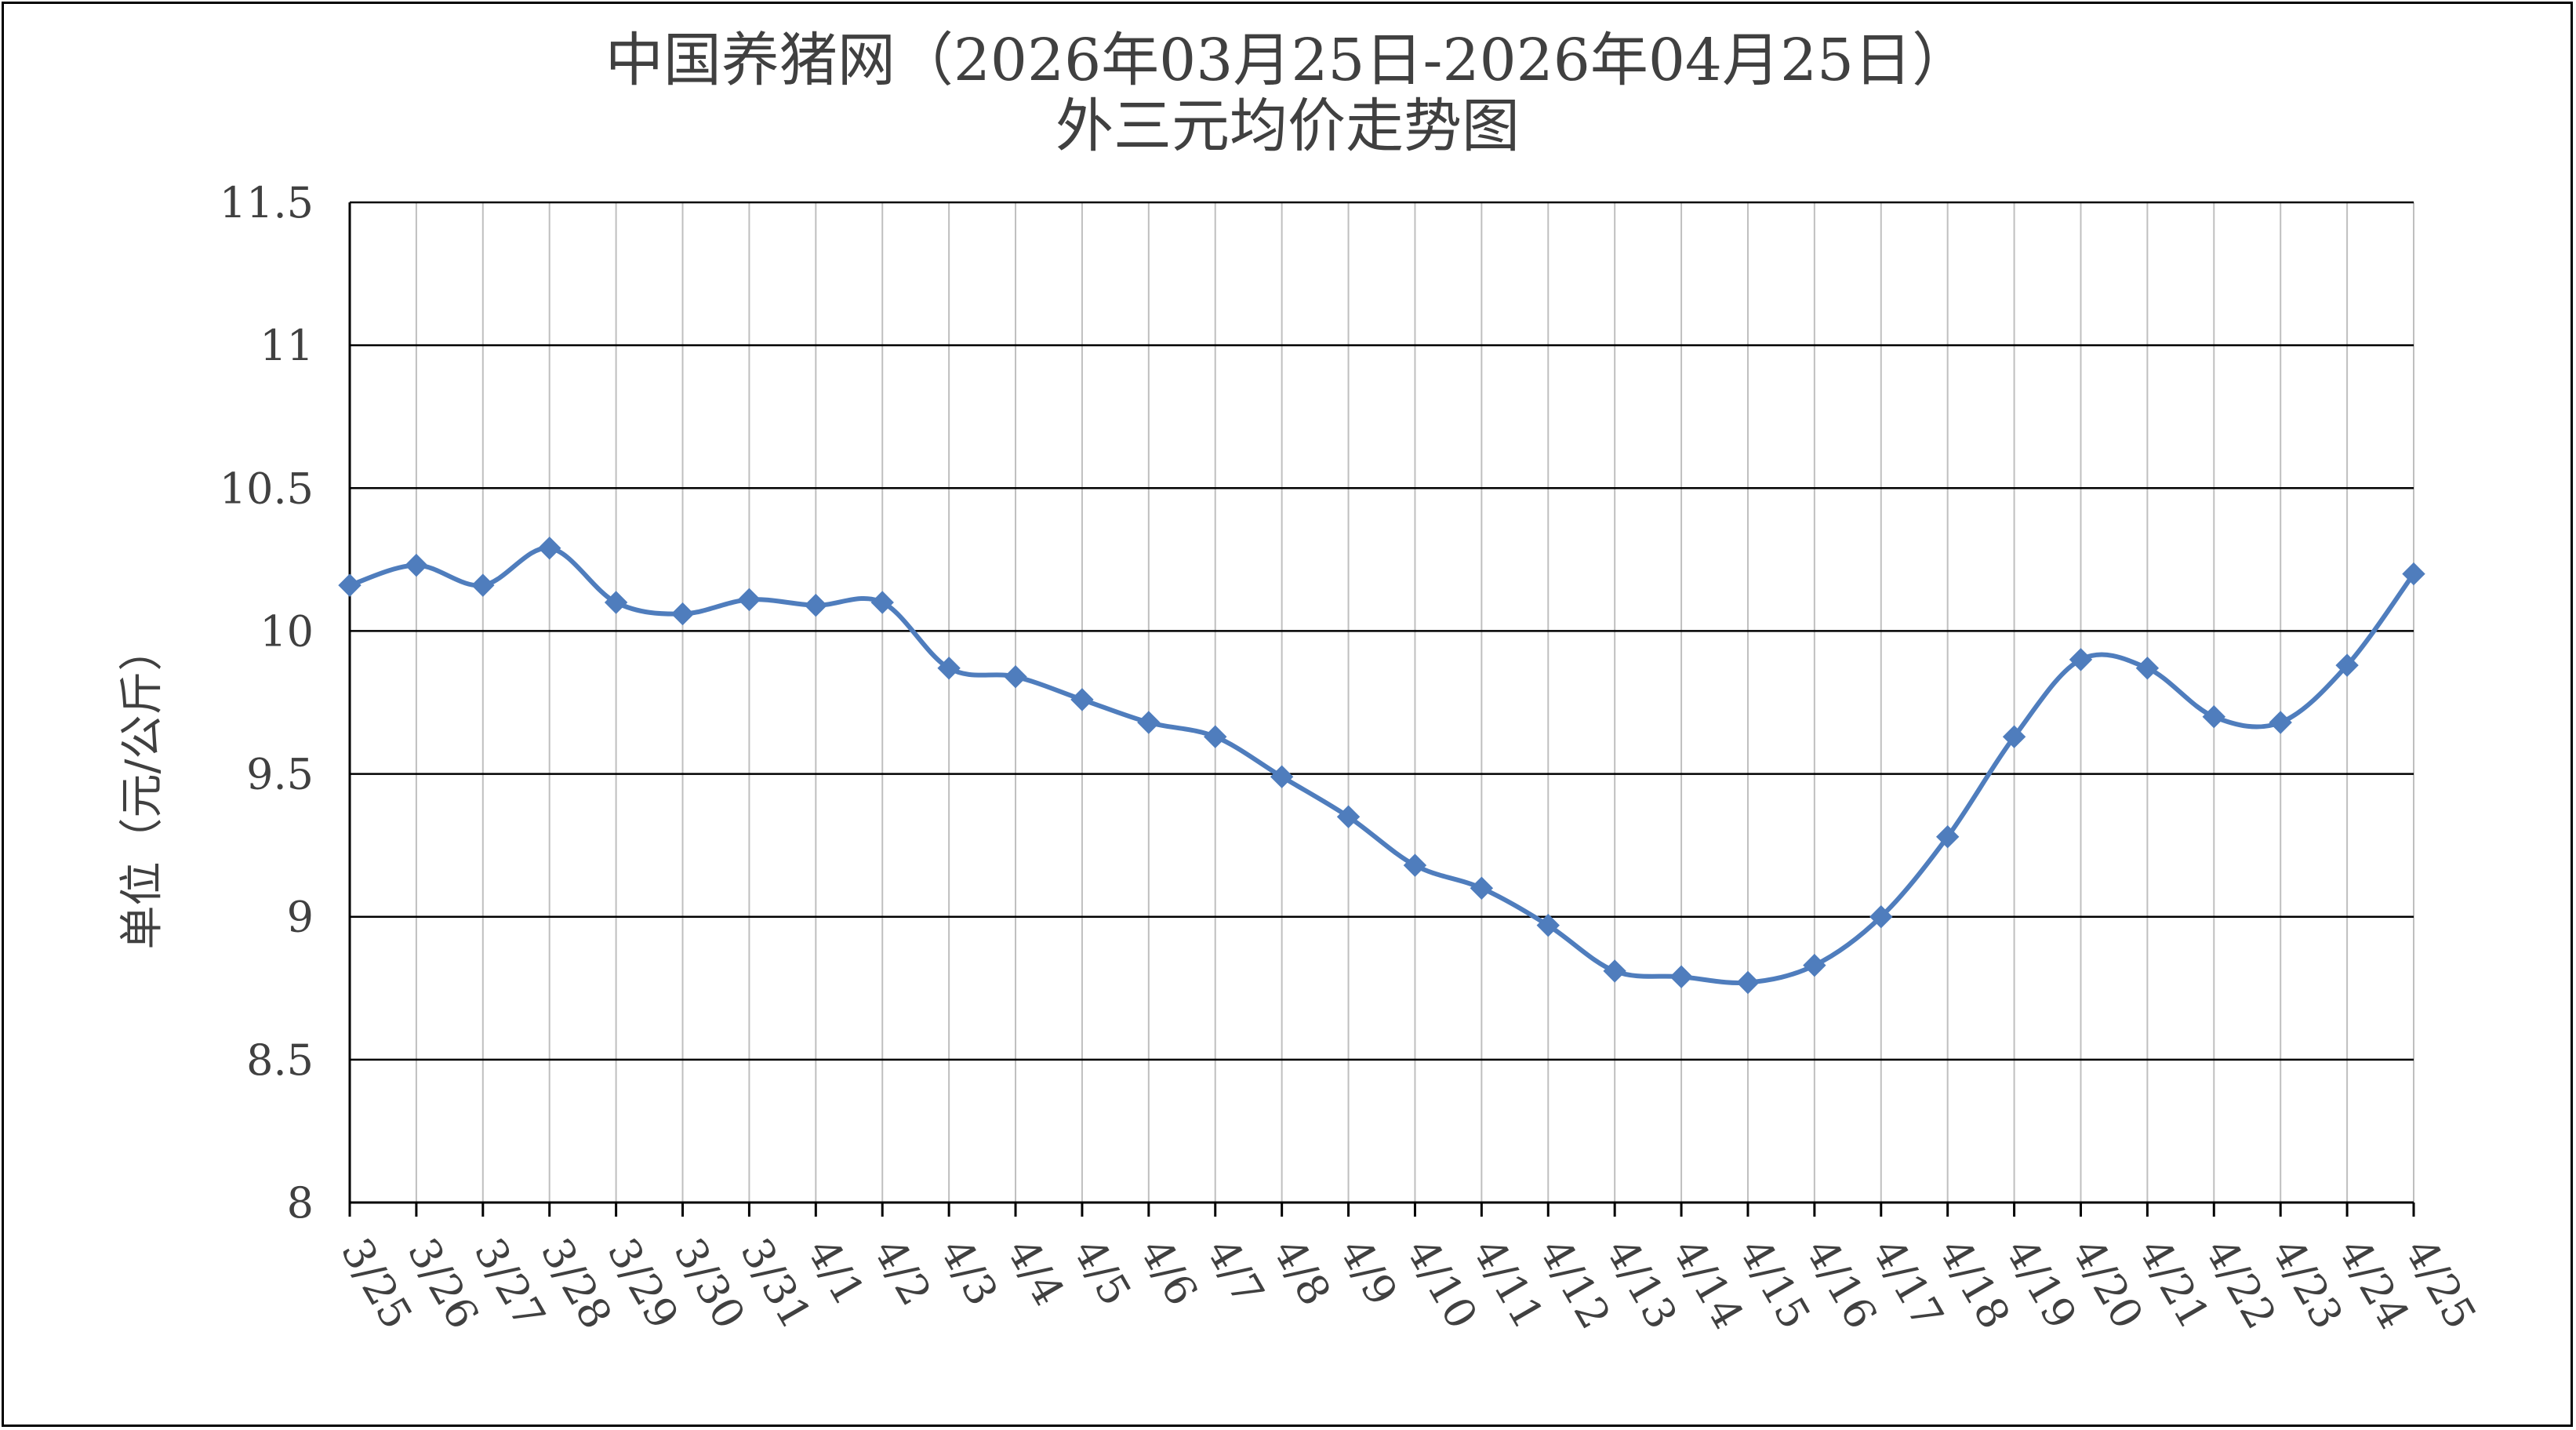 The height and width of the screenshot is (1430, 2576). Describe the element at coordinates (1287, 126) in the screenshot. I see `chart-subtitle: 外三元均价走势图` at that location.